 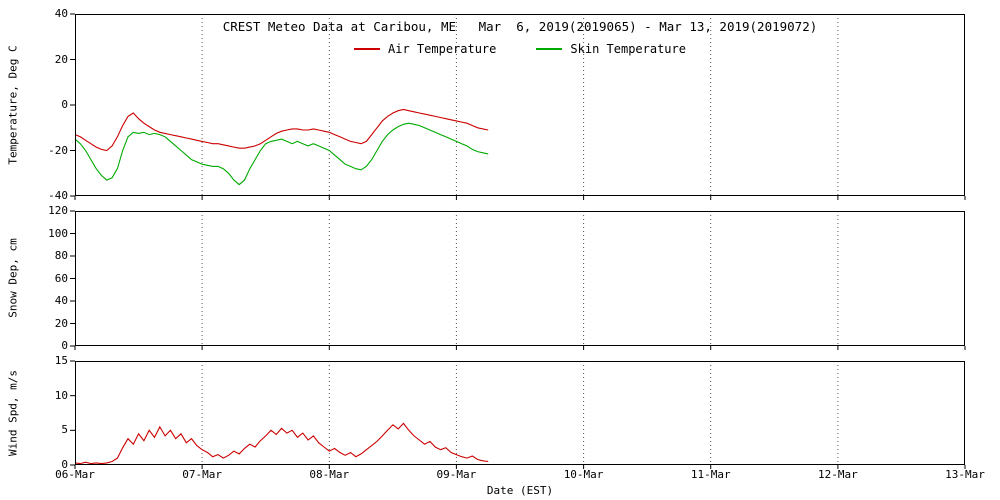 What do you see at coordinates (628, 49) in the screenshot?
I see `legend-label-skin: Skin Temperature` at bounding box center [628, 49].